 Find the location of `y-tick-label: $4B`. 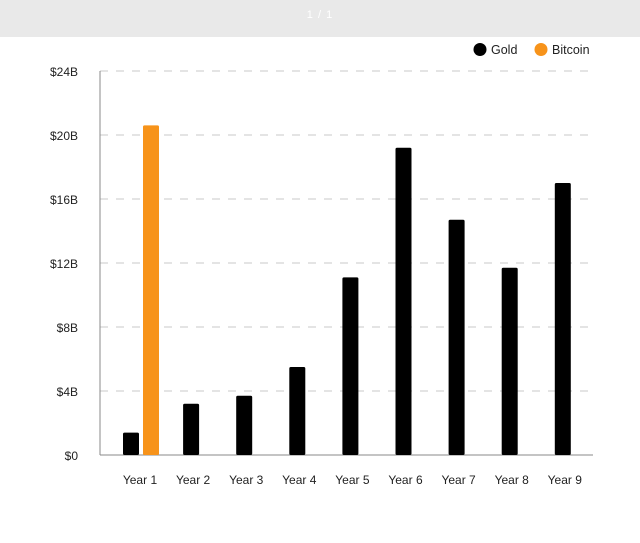

y-tick-label: $4B is located at coordinates (67, 392).